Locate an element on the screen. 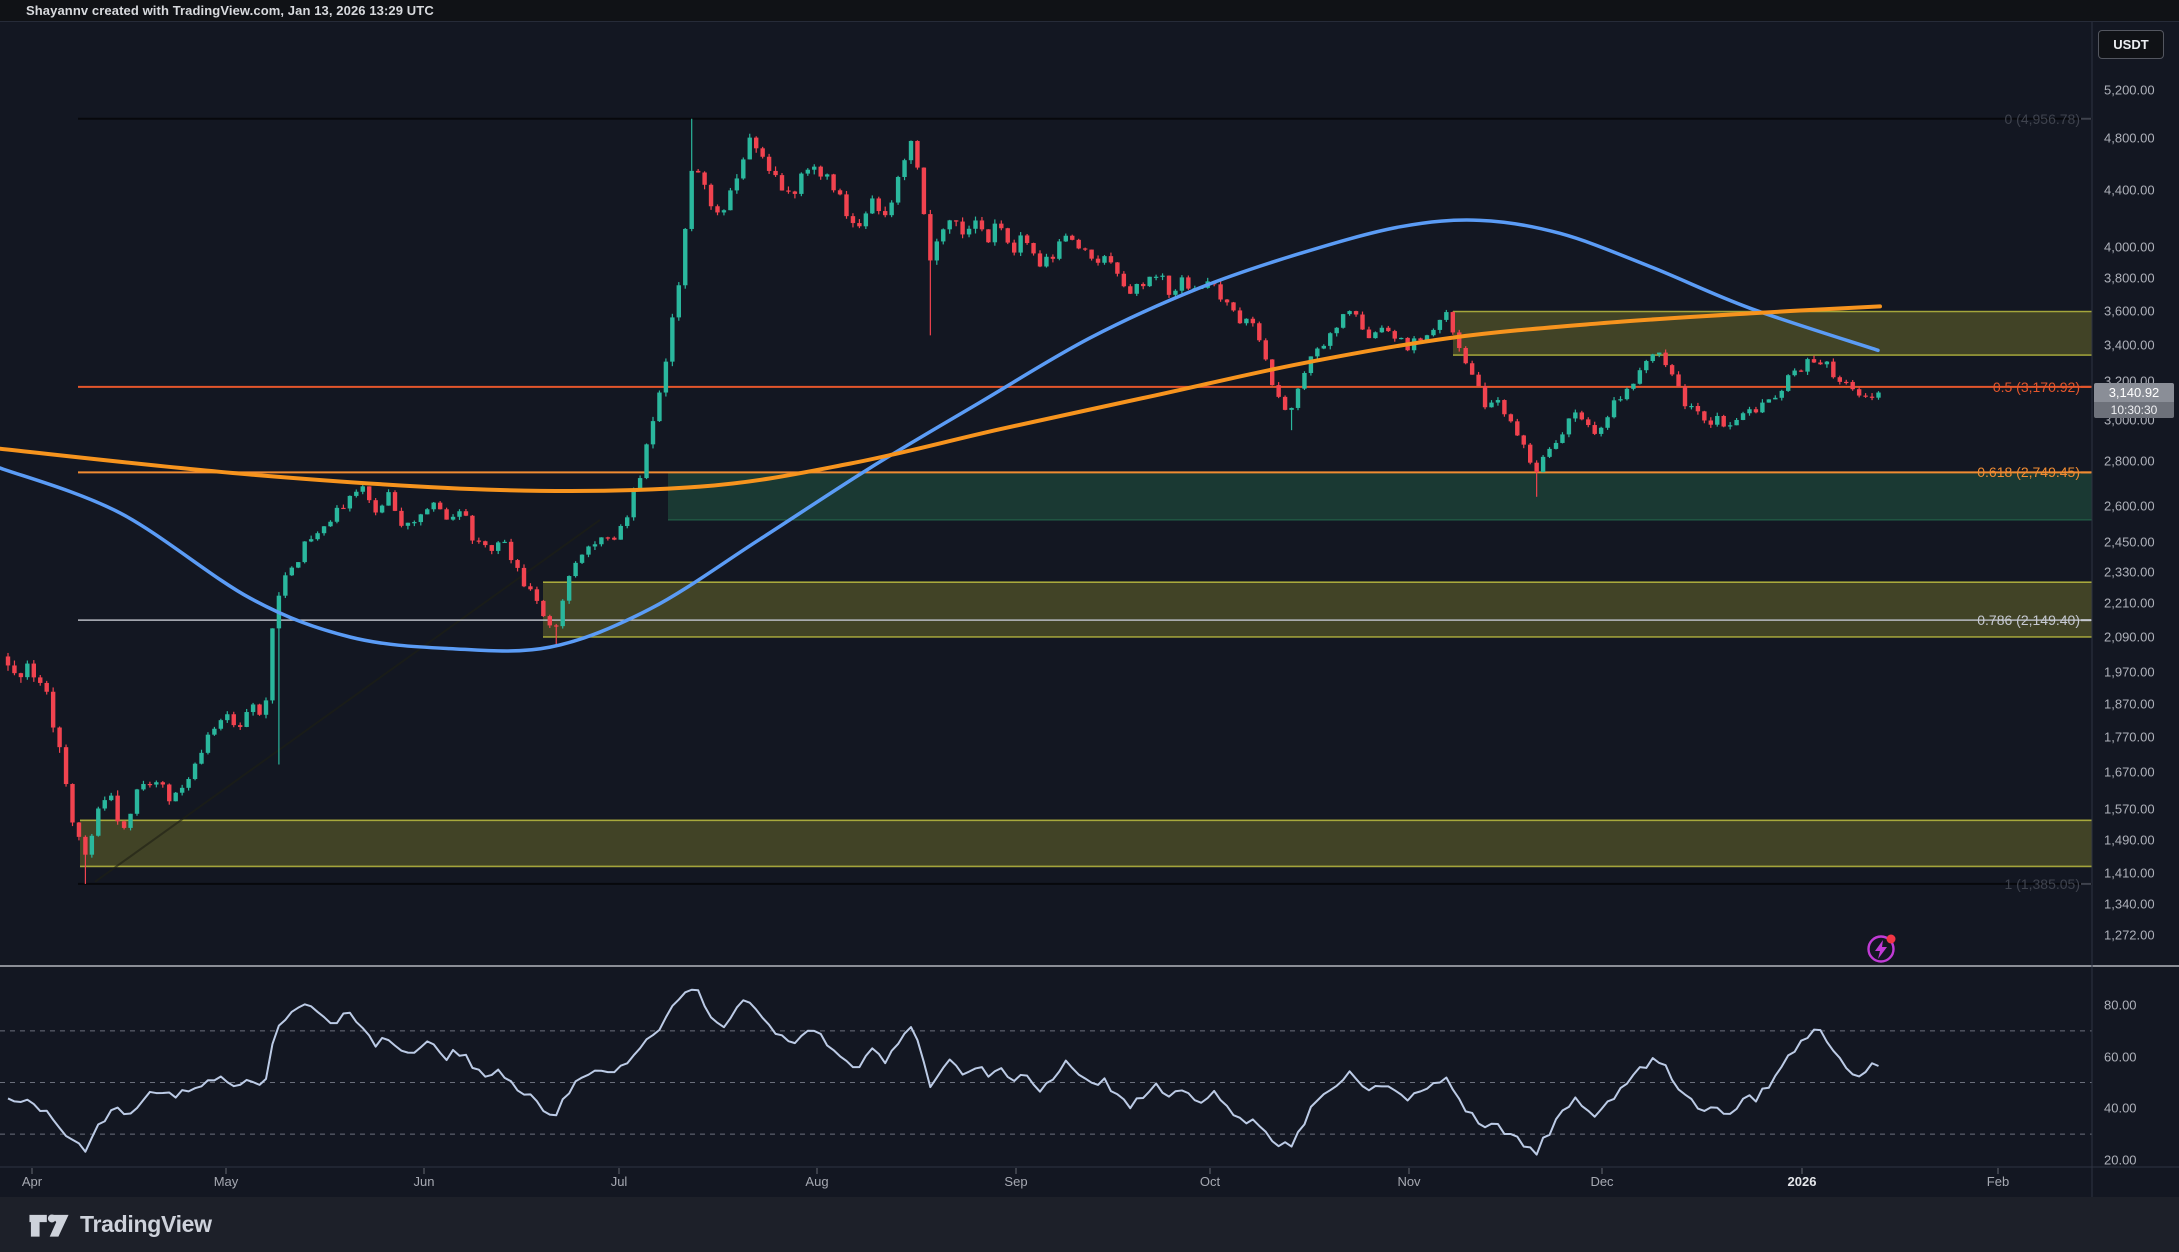  time-tick-label: 2026 is located at coordinates (1802, 1181).